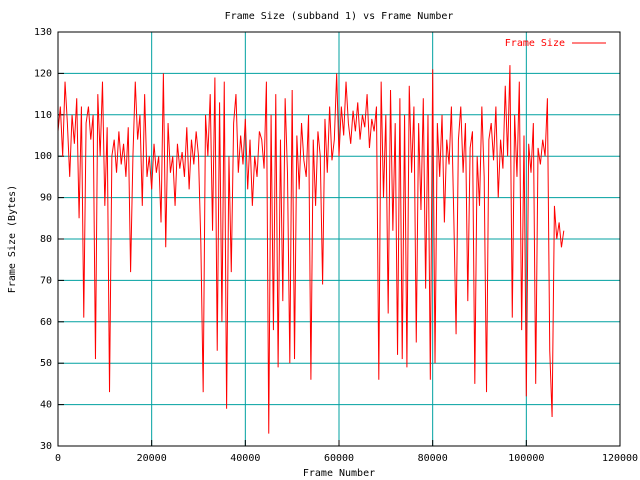 This screenshot has height=480, width=640. I want to click on y-tick-label: 60, so click(46, 322).